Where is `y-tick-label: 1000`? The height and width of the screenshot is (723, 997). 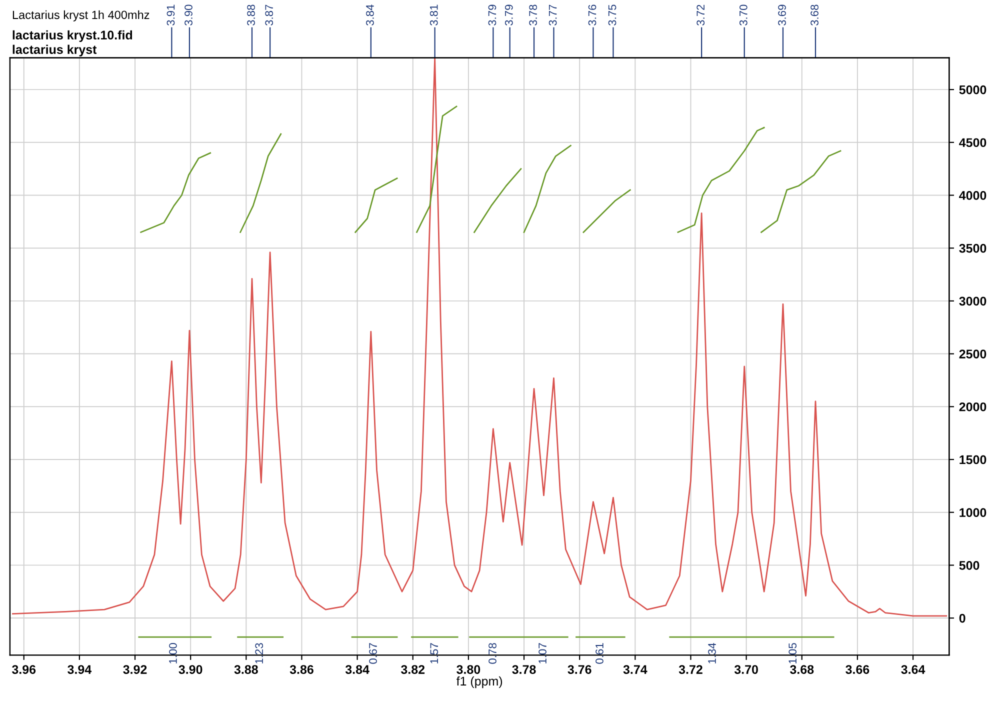
y-tick-label: 1000 is located at coordinates (973, 512).